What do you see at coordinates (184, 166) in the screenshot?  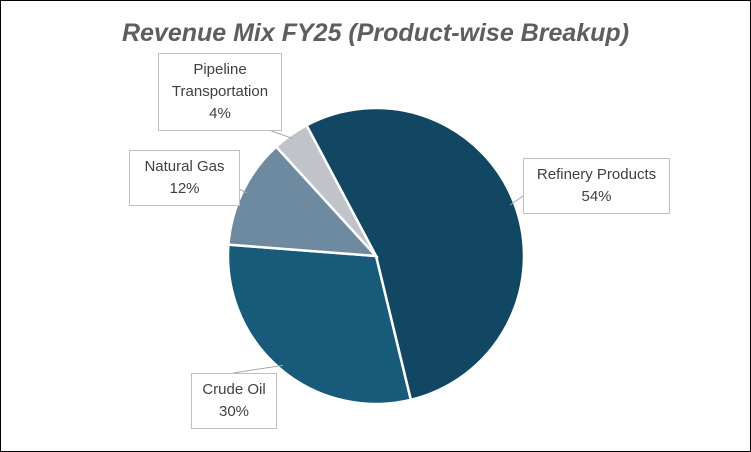 I see `label-category: Natural Gas` at bounding box center [184, 166].